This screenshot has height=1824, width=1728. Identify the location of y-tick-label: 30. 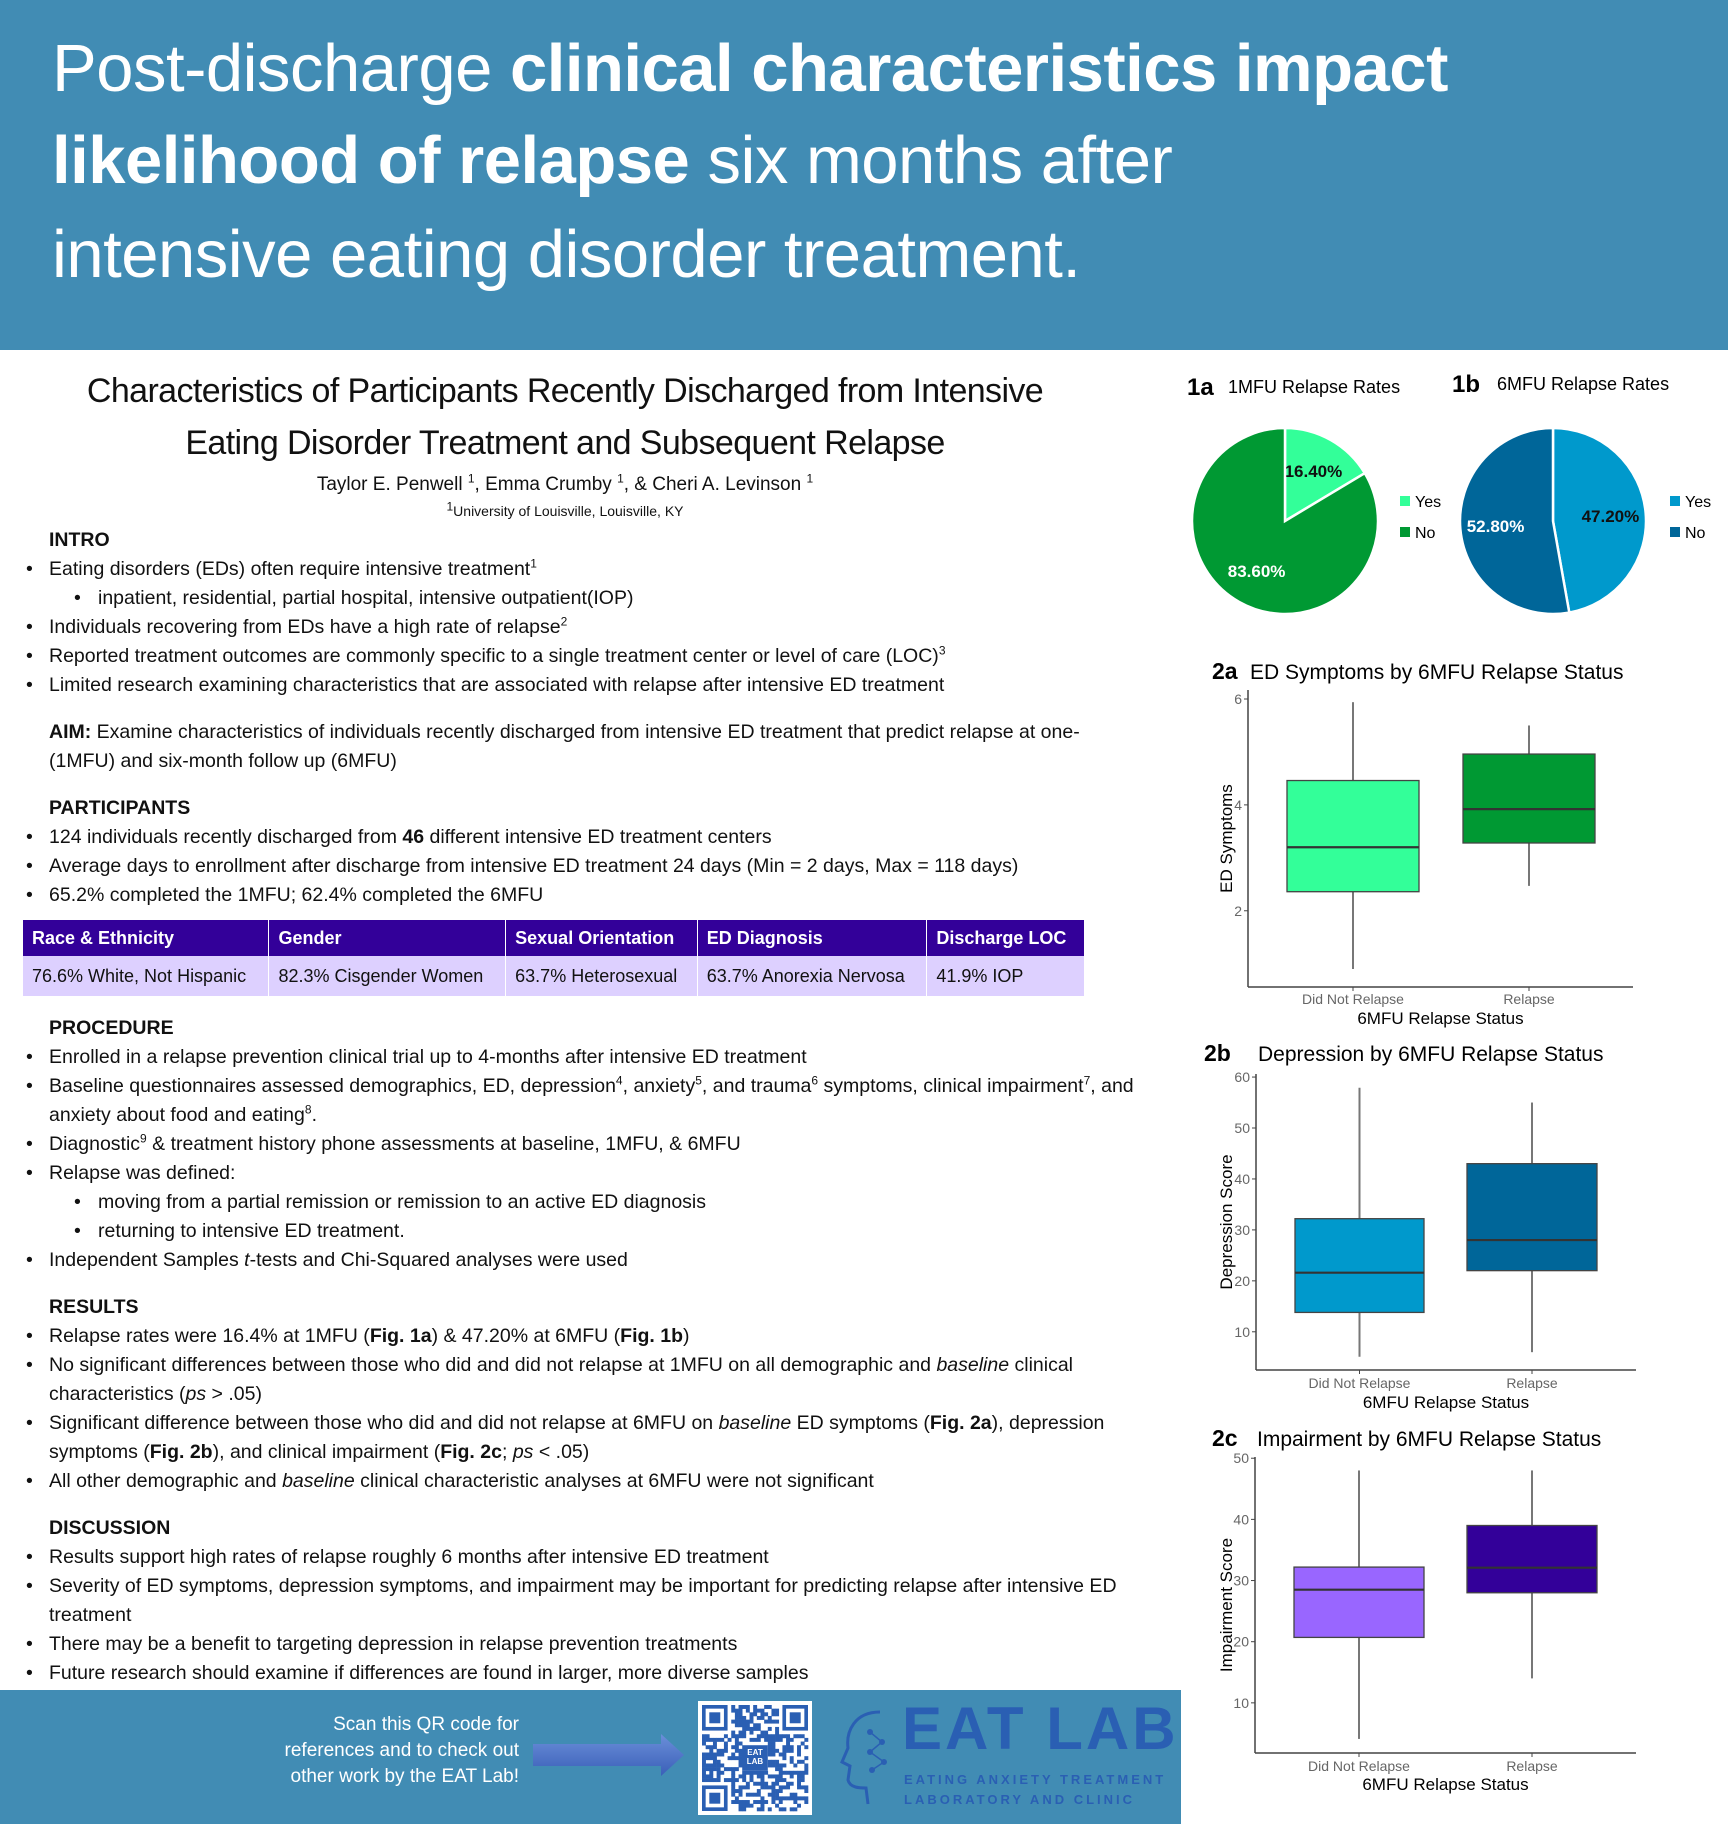
(1242, 1230).